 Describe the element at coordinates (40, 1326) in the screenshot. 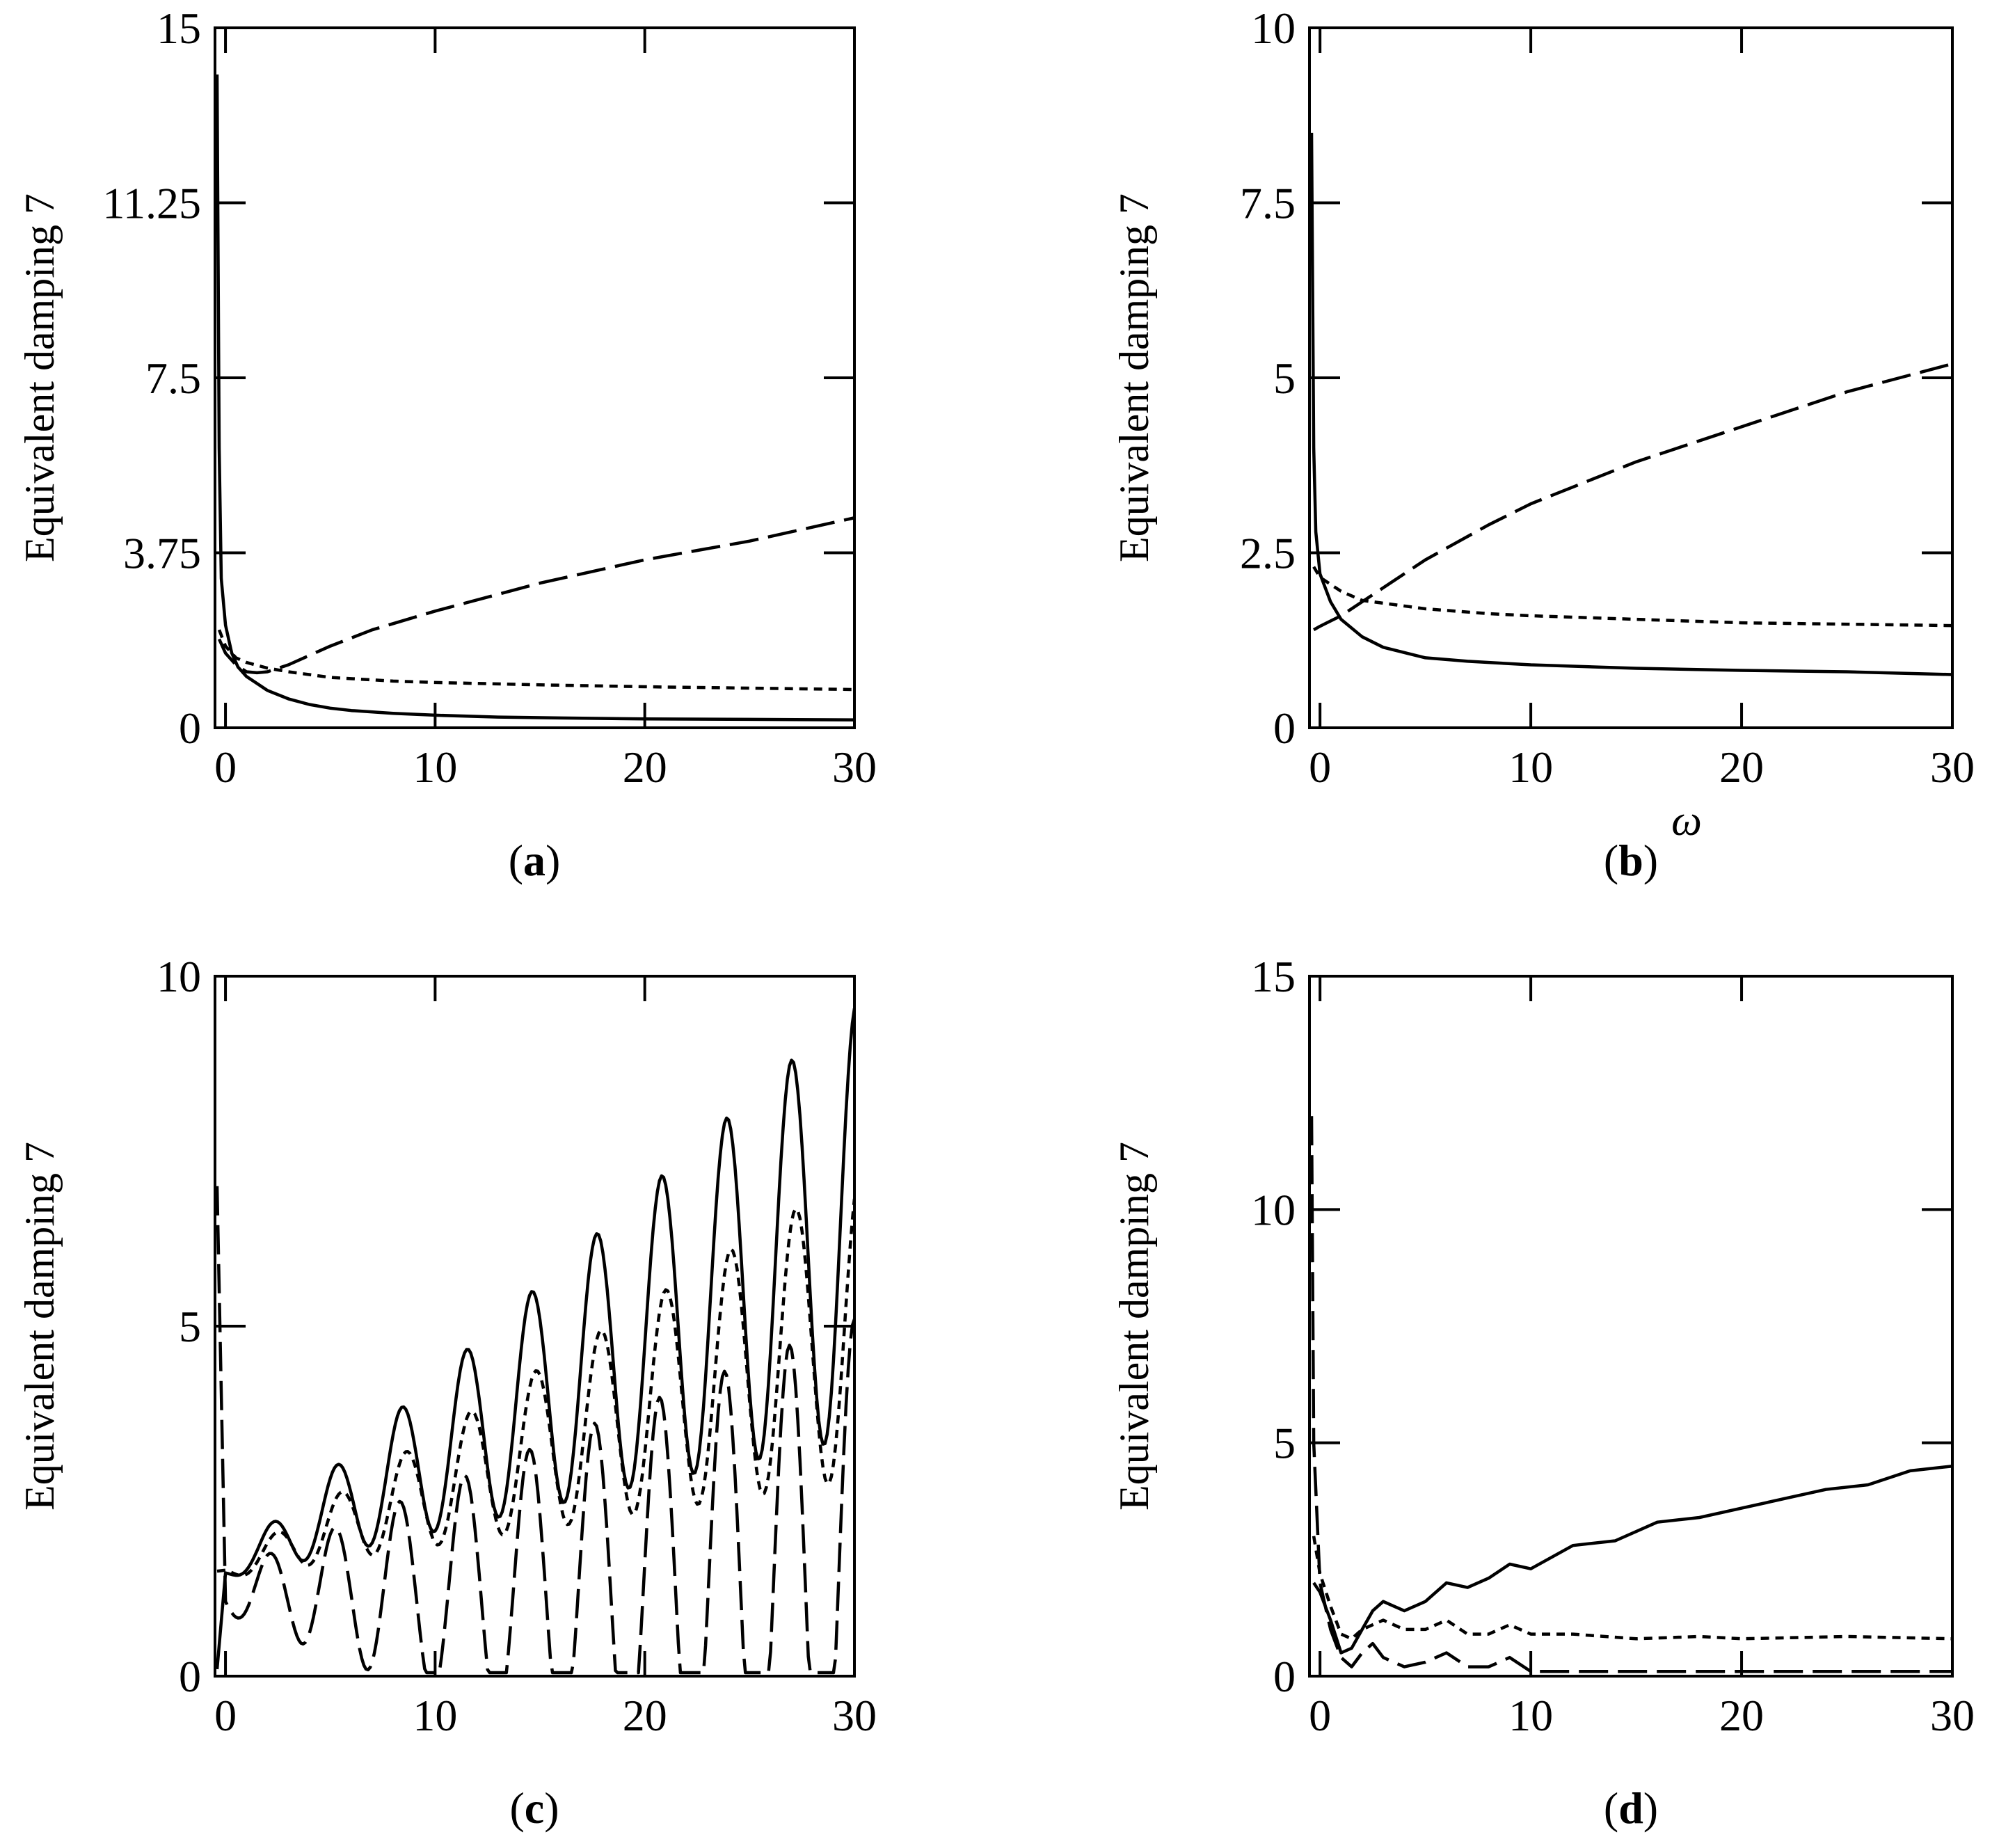

I see `y-axis-label-c: Equivalent damping 7` at that location.